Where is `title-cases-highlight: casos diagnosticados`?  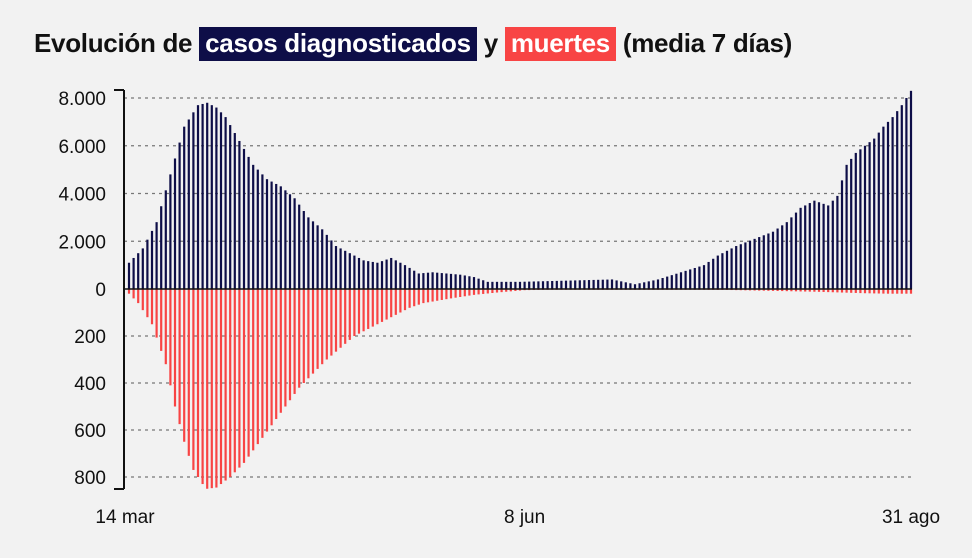
title-cases-highlight: casos diagnosticados is located at coordinates (338, 44).